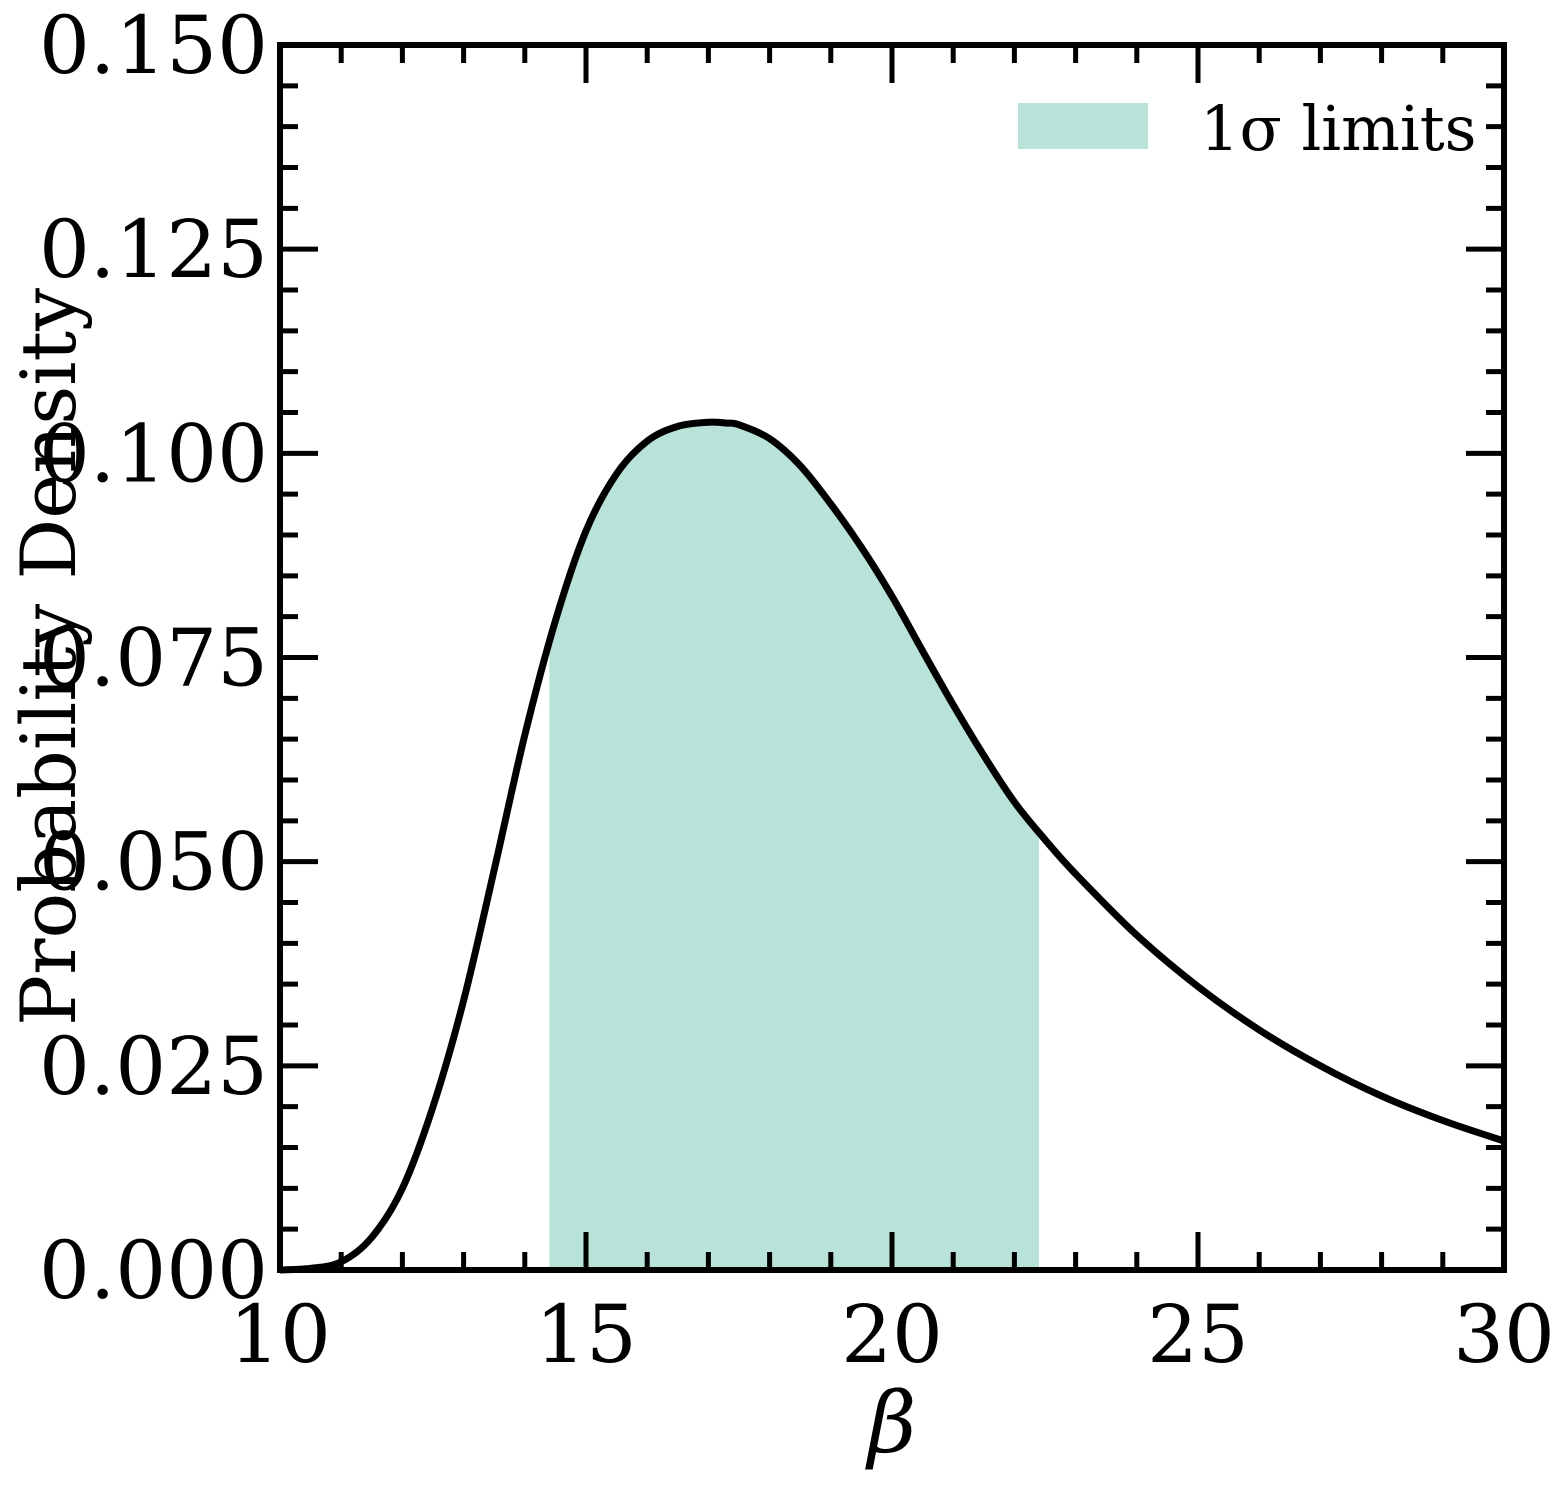  Describe the element at coordinates (891, 1423) in the screenshot. I see `x-axis-title: β` at that location.